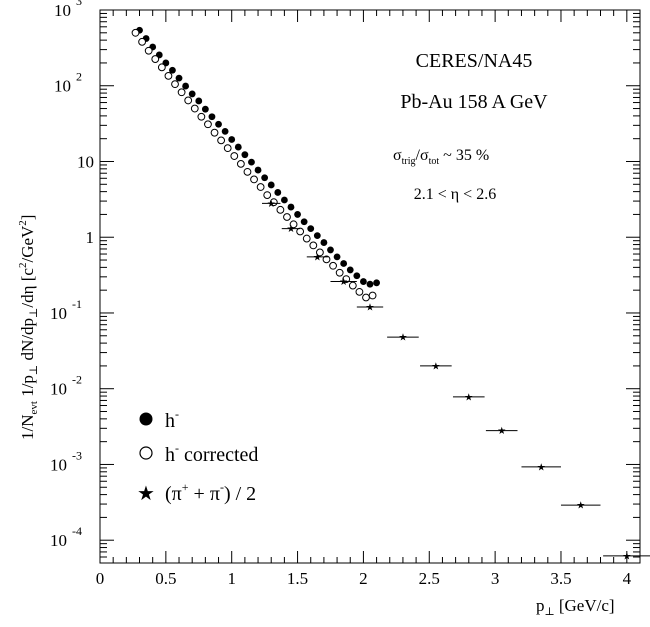 Image resolution: width=650 pixels, height=627 pixels. I want to click on legend-marker-h-minus, so click(146, 419).